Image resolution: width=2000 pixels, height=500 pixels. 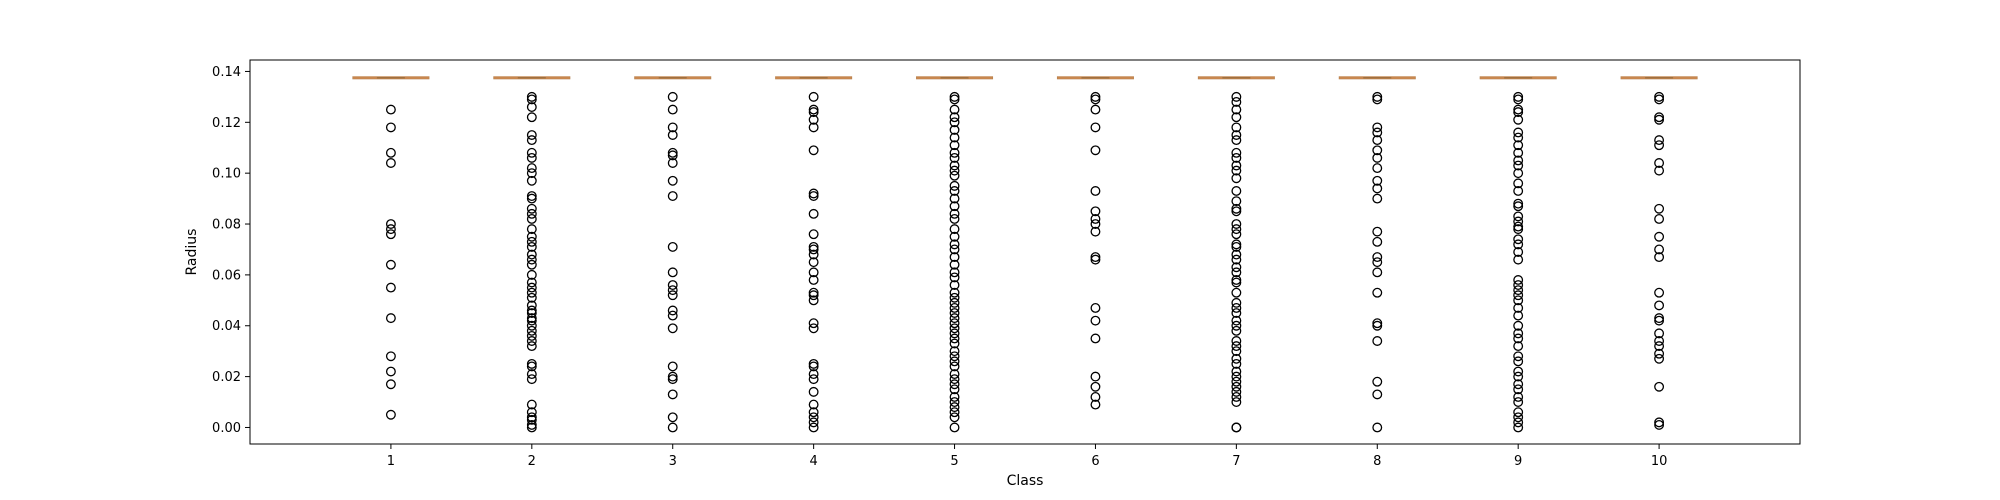 I want to click on x-tick-label: 5, so click(x=954, y=461).